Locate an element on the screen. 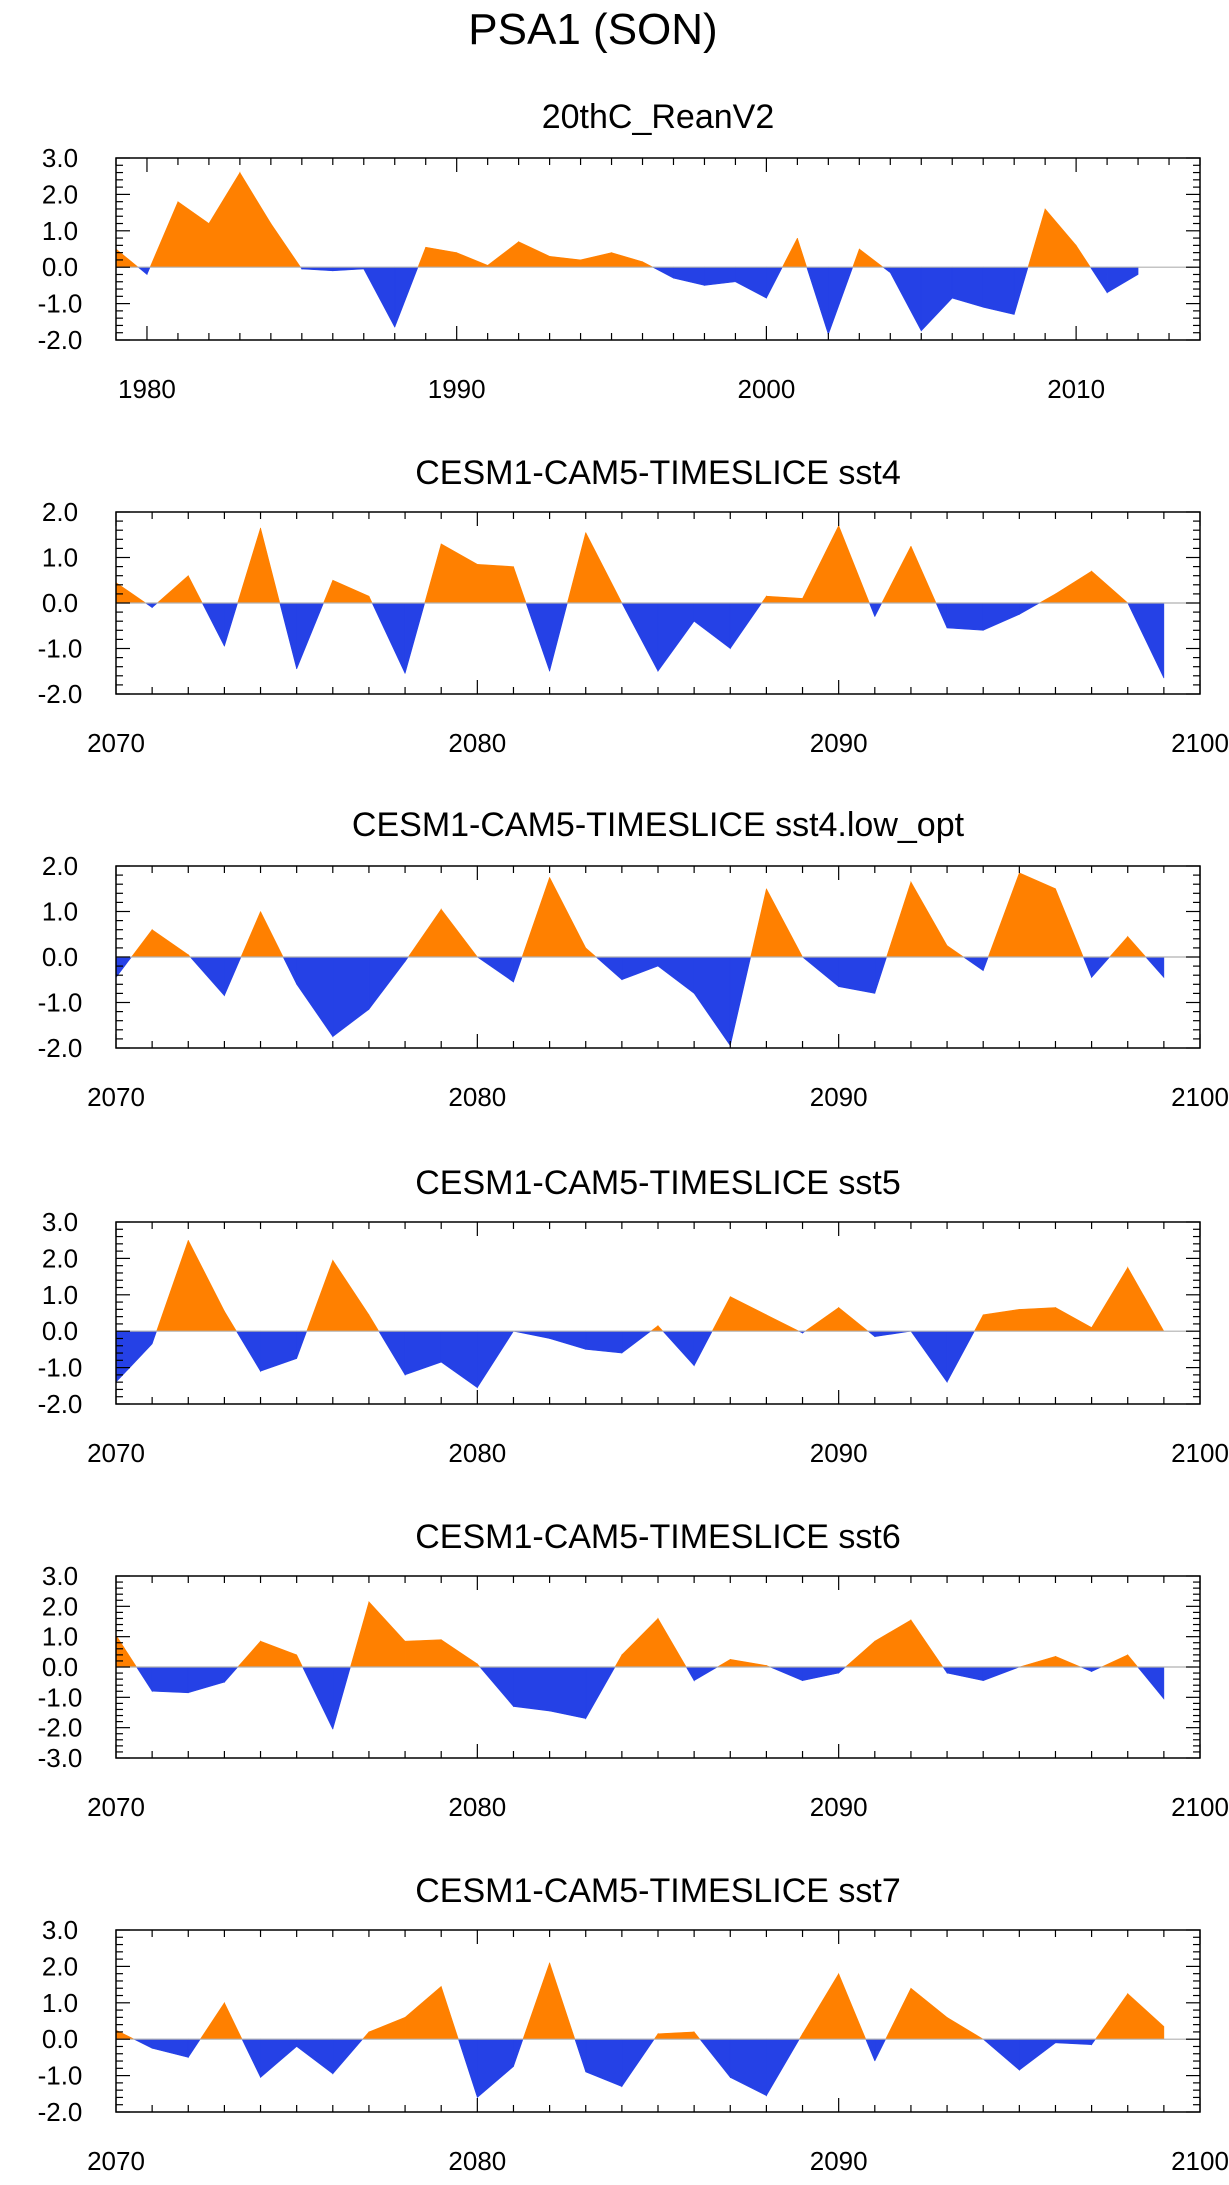 This screenshot has height=2185, width=1229. panel-title: CESM1-CAM5-TIMESLICE sst5 is located at coordinates (658, 1183).